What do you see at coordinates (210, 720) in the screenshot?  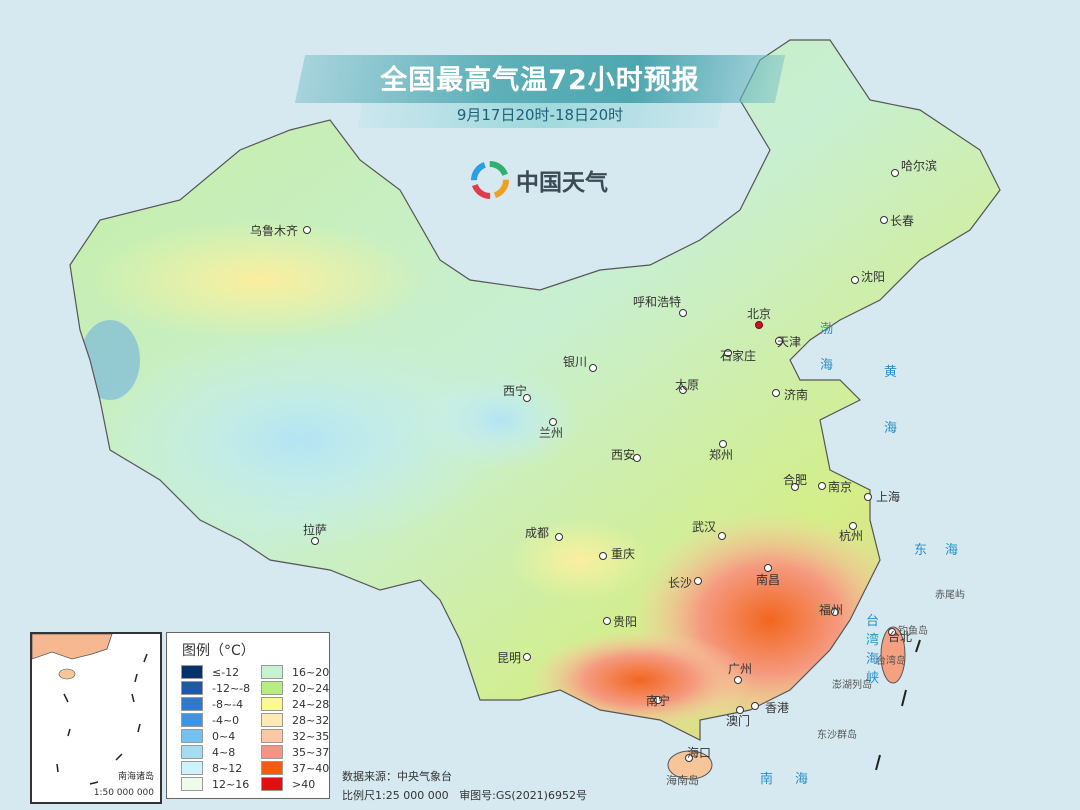 I see `legend-item: -4~0` at bounding box center [210, 720].